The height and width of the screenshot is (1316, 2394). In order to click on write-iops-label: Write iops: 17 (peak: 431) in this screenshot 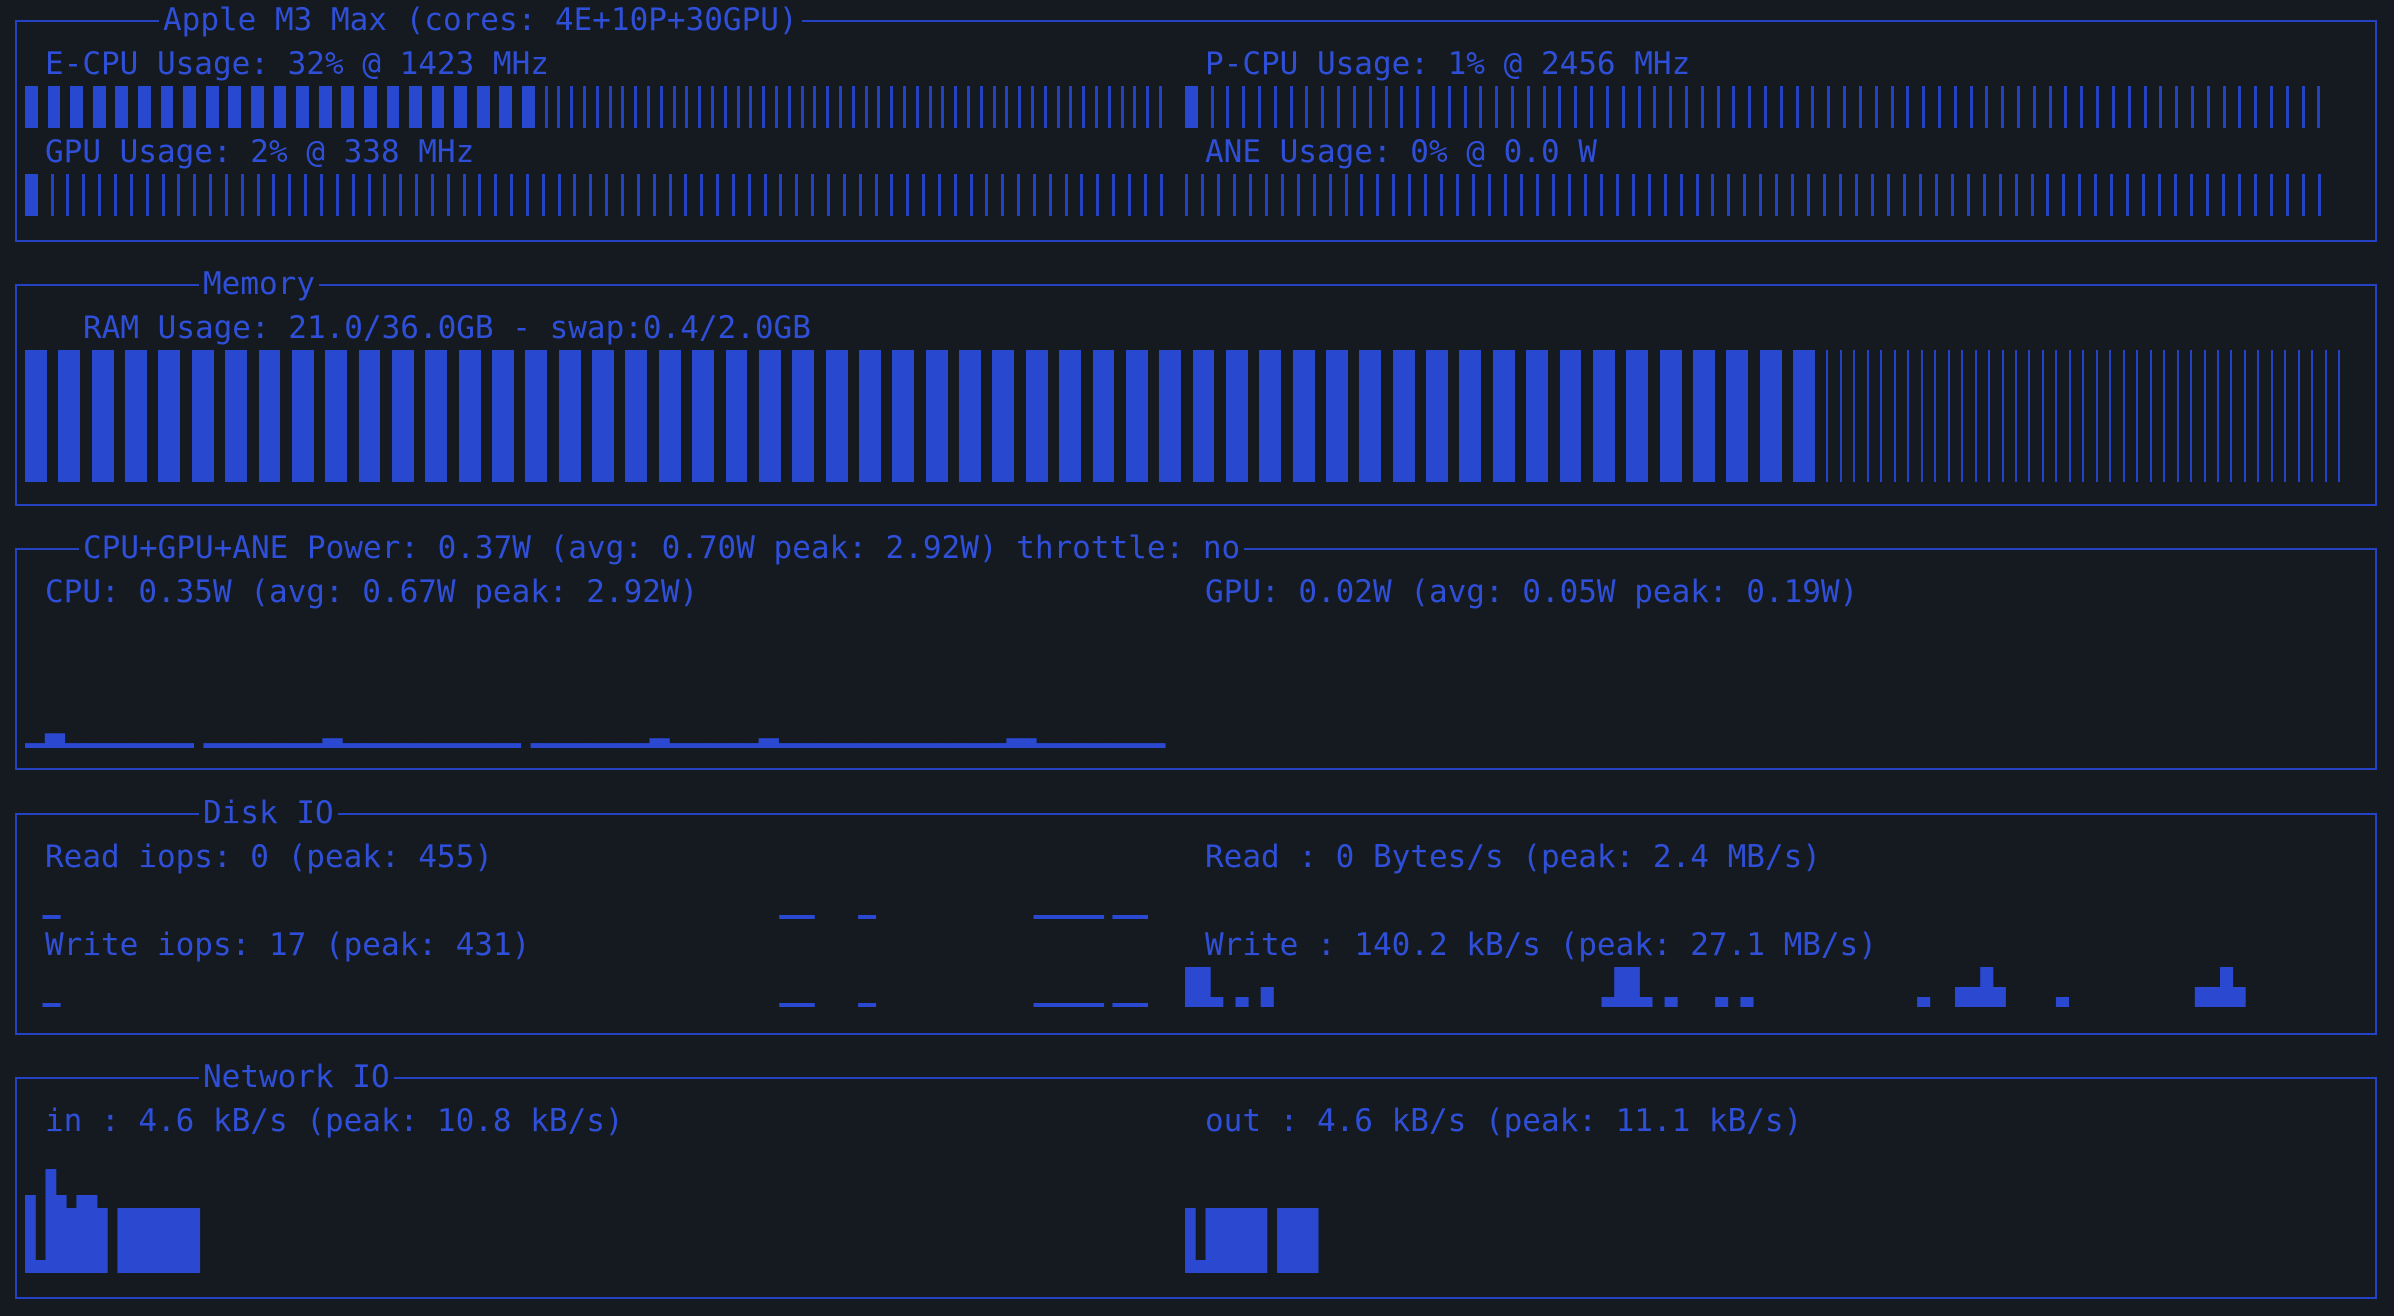, I will do `click(288, 945)`.